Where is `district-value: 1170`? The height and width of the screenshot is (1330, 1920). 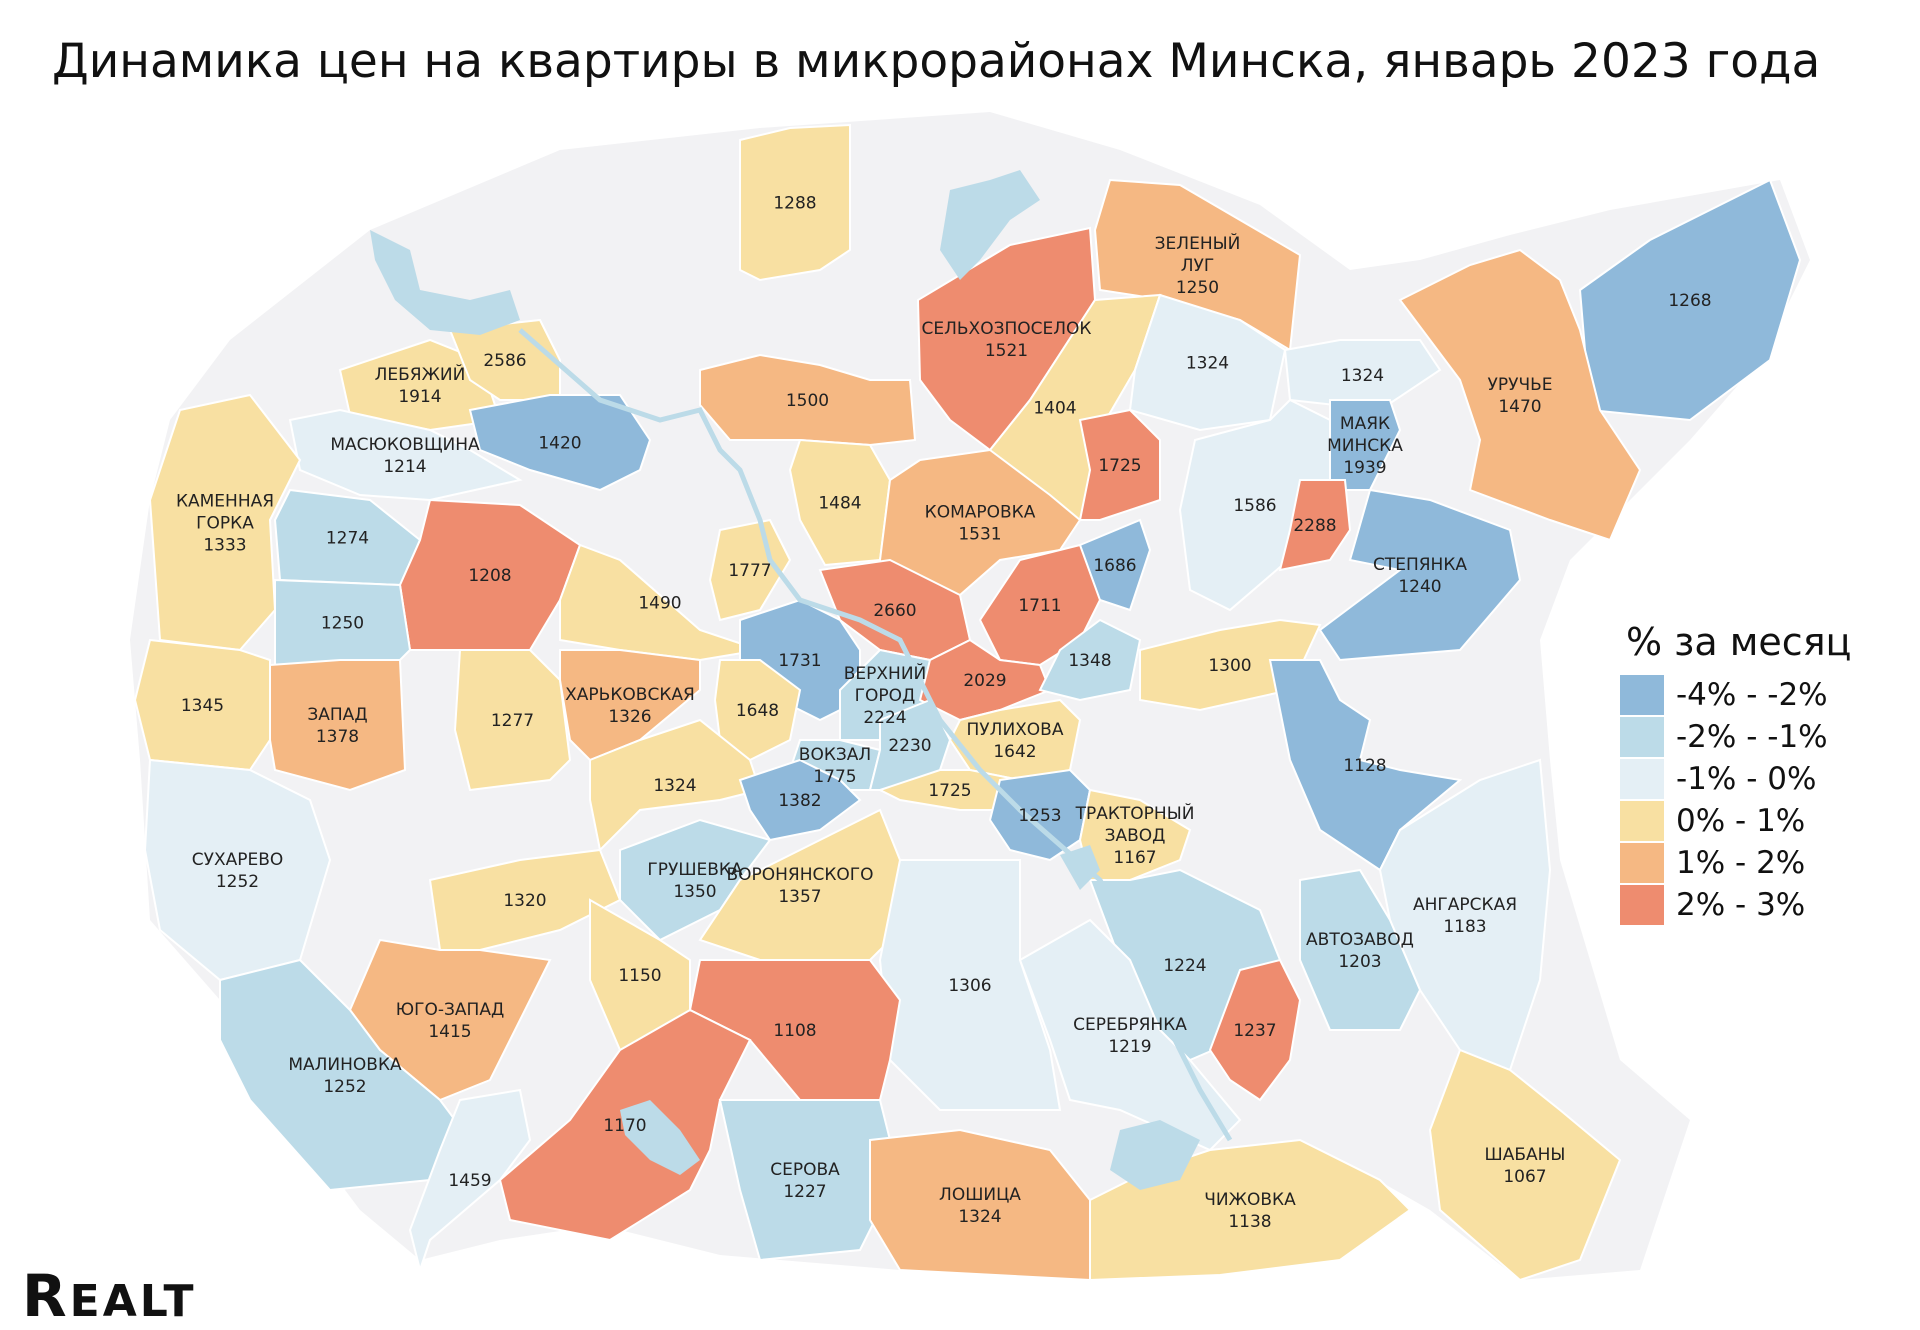
district-value: 1170 is located at coordinates (624, 1126).